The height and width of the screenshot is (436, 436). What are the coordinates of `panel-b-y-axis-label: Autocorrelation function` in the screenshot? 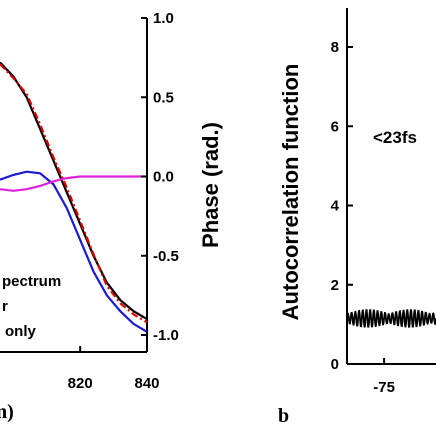 It's located at (290, 192).